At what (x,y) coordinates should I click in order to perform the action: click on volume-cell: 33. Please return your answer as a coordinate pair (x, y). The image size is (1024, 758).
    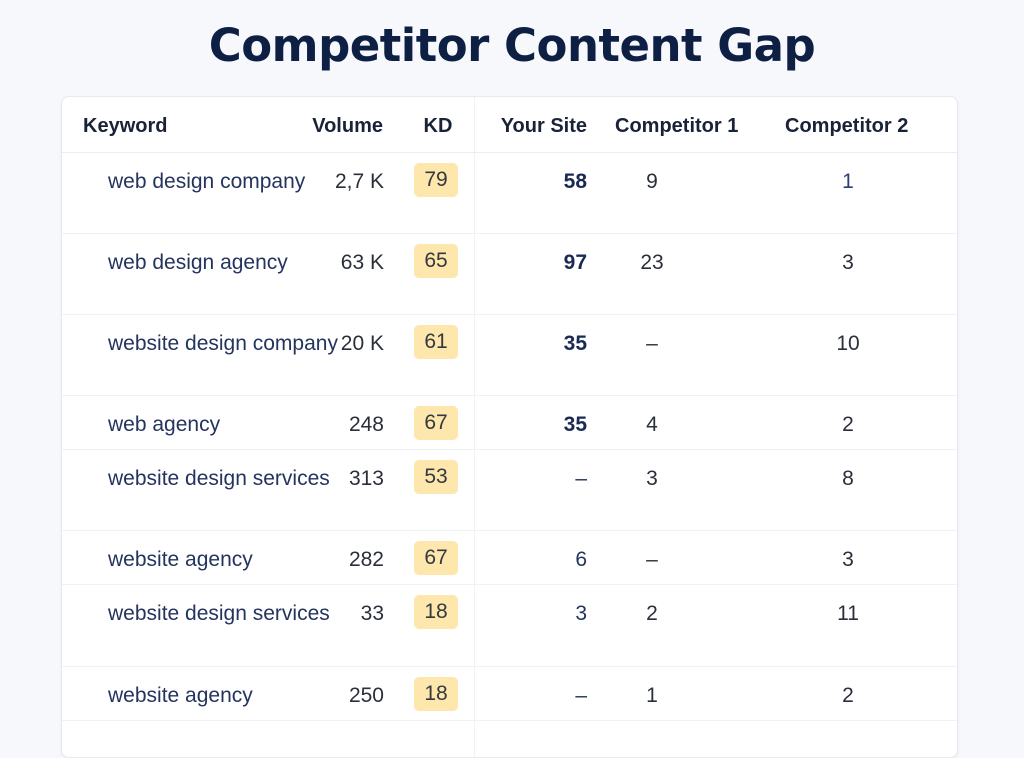
    Looking at the image, I should click on (372, 613).